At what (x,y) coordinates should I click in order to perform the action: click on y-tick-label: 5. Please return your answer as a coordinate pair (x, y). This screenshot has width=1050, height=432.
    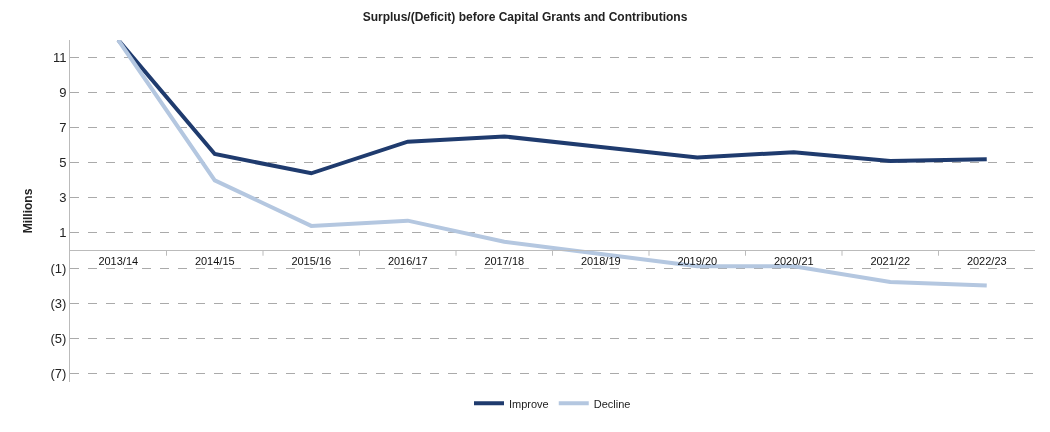
    Looking at the image, I should click on (63, 163).